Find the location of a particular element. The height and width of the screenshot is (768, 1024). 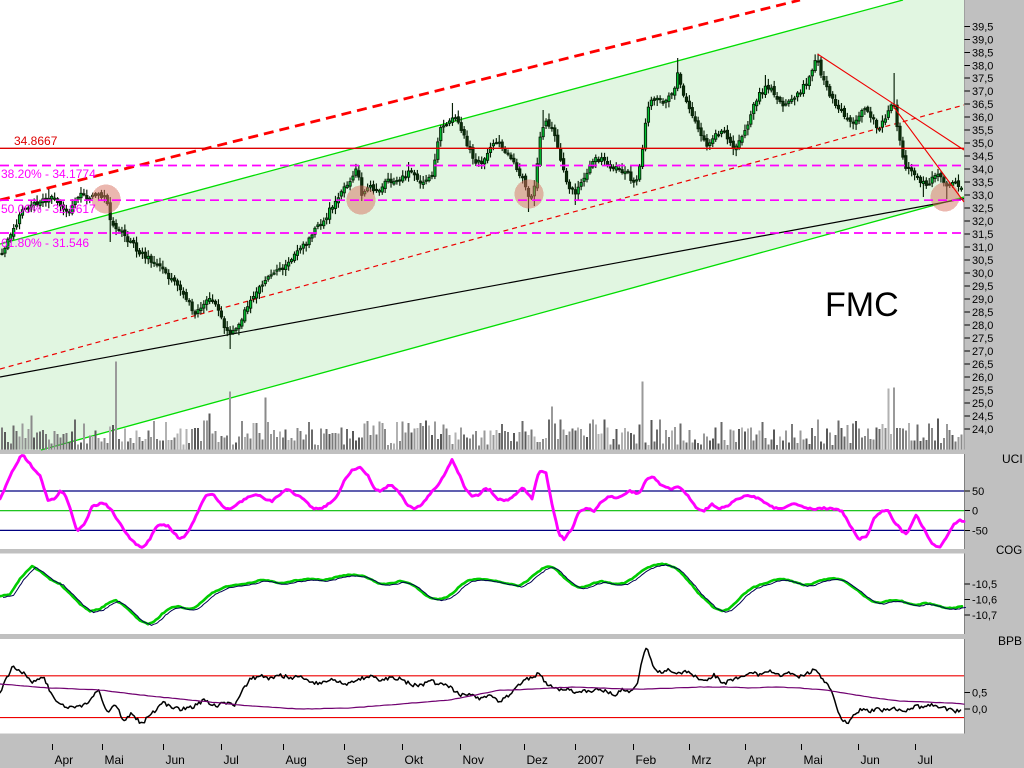

svg-text: 28,5 is located at coordinates (982, 313).